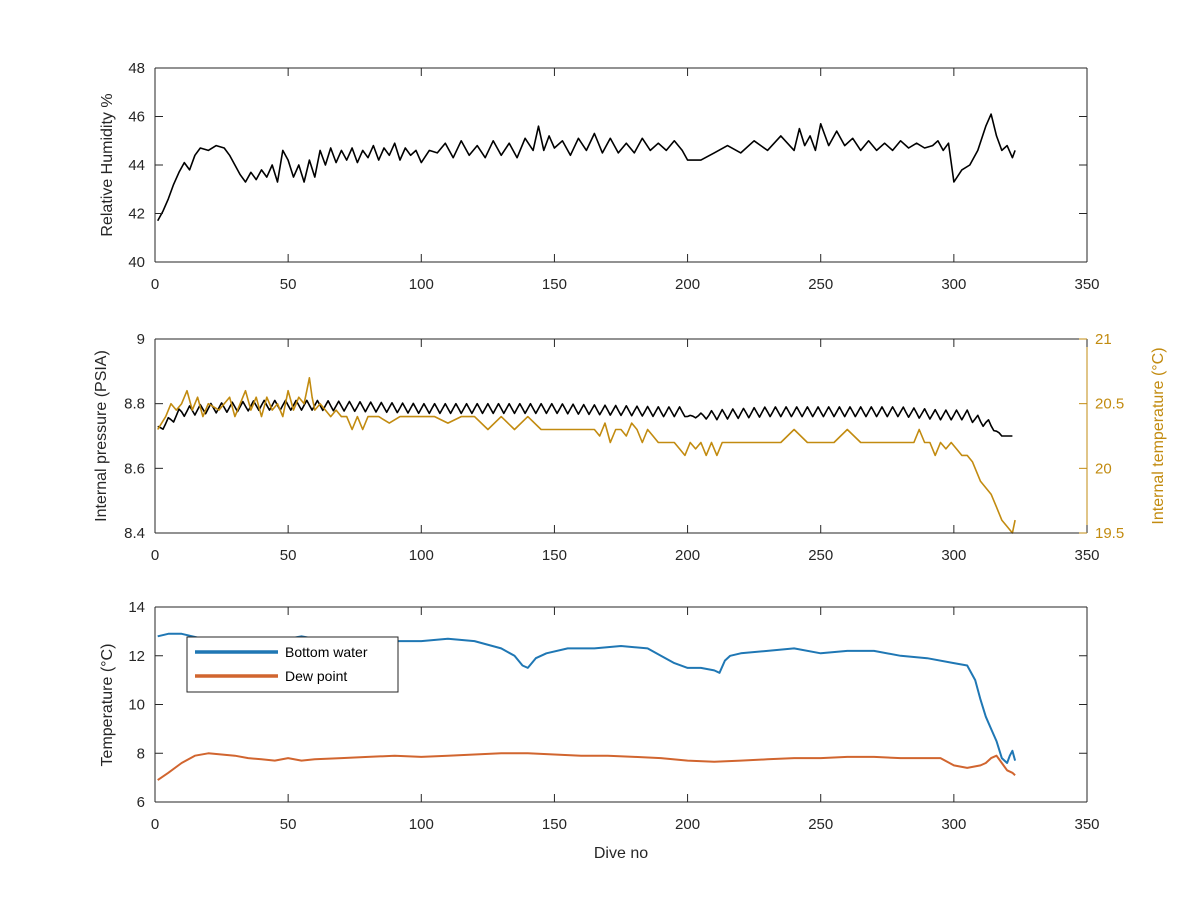 The width and height of the screenshot is (1200, 900). Describe the element at coordinates (554, 284) in the screenshot. I see `humidity-x-tick-label: 150` at that location.